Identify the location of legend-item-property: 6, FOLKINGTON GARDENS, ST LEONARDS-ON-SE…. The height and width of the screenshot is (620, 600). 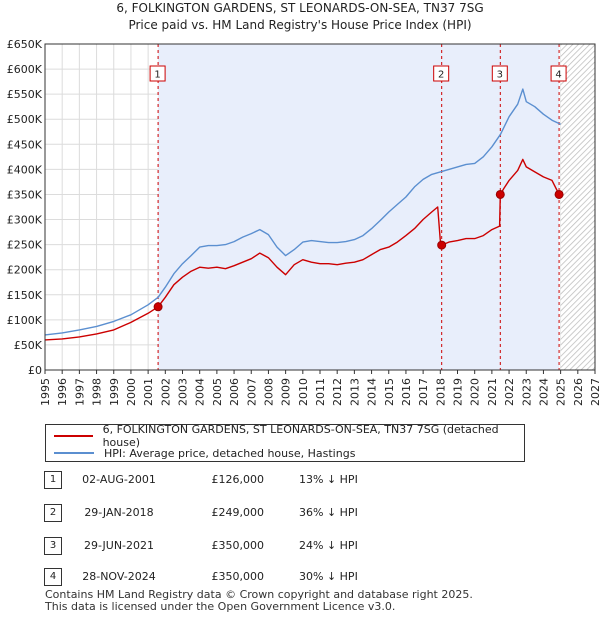
(289, 436).